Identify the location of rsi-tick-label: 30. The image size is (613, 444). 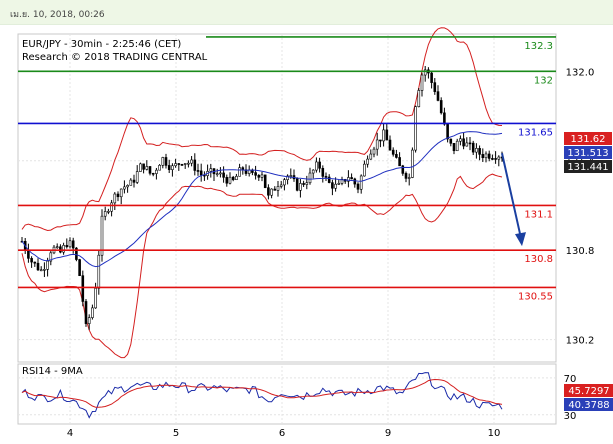
(570, 416).